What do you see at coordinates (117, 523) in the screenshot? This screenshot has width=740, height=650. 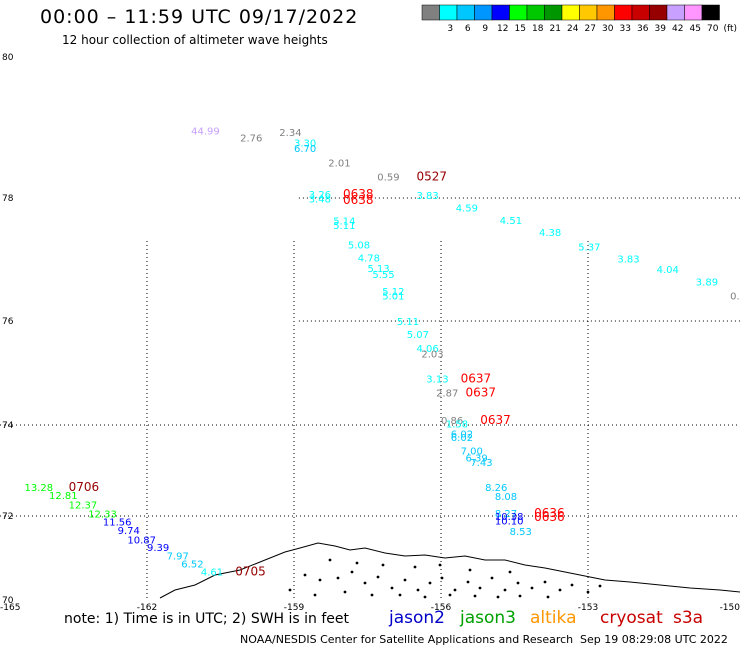 I see `wave-height-label: 11.56` at bounding box center [117, 523].